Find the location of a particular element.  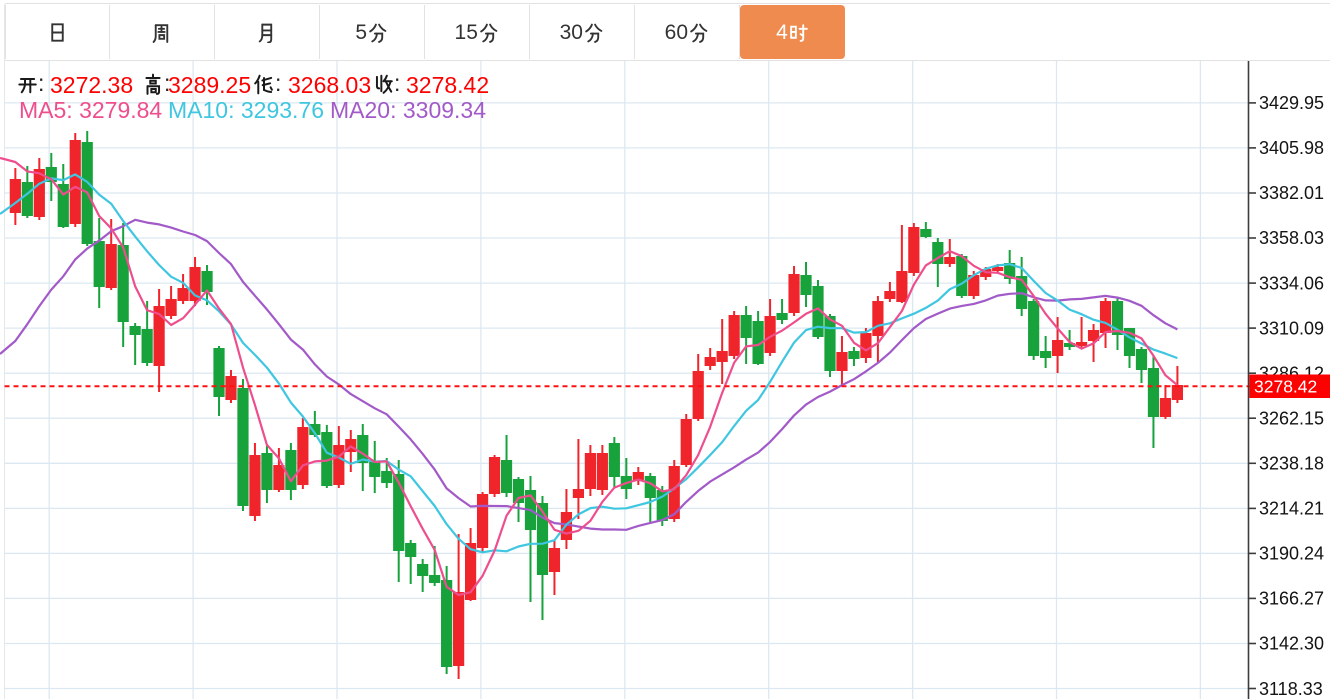

svg-text: 3238.18 is located at coordinates (1291, 464).